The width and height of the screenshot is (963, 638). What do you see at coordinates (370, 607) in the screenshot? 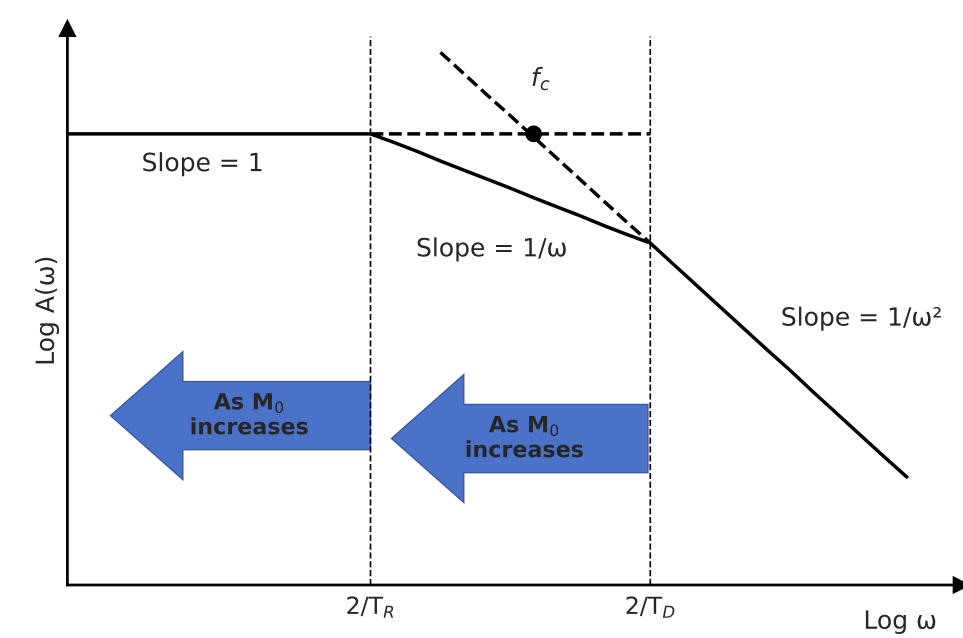
I see `x-tick-label: 2/T$_{R}$` at bounding box center [370, 607].